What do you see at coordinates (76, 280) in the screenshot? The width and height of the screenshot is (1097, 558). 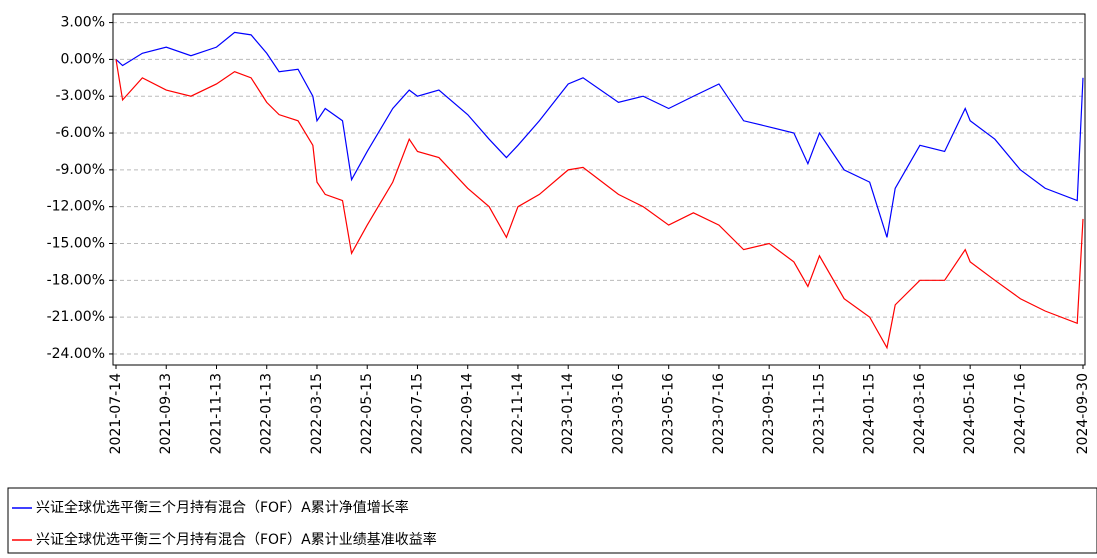 I see `y-tick-label: -18.00%` at bounding box center [76, 280].